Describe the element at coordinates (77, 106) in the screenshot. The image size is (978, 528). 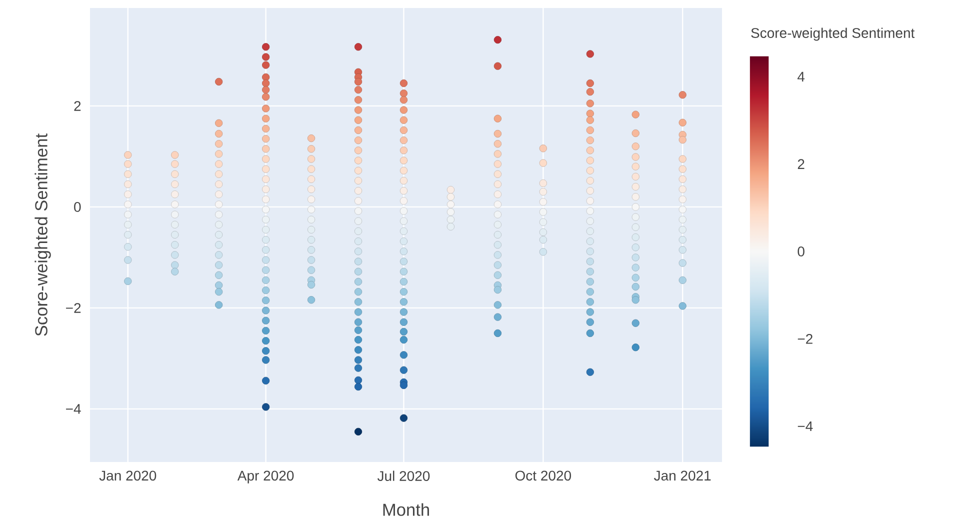
I see `y-tick-label: 2` at that location.